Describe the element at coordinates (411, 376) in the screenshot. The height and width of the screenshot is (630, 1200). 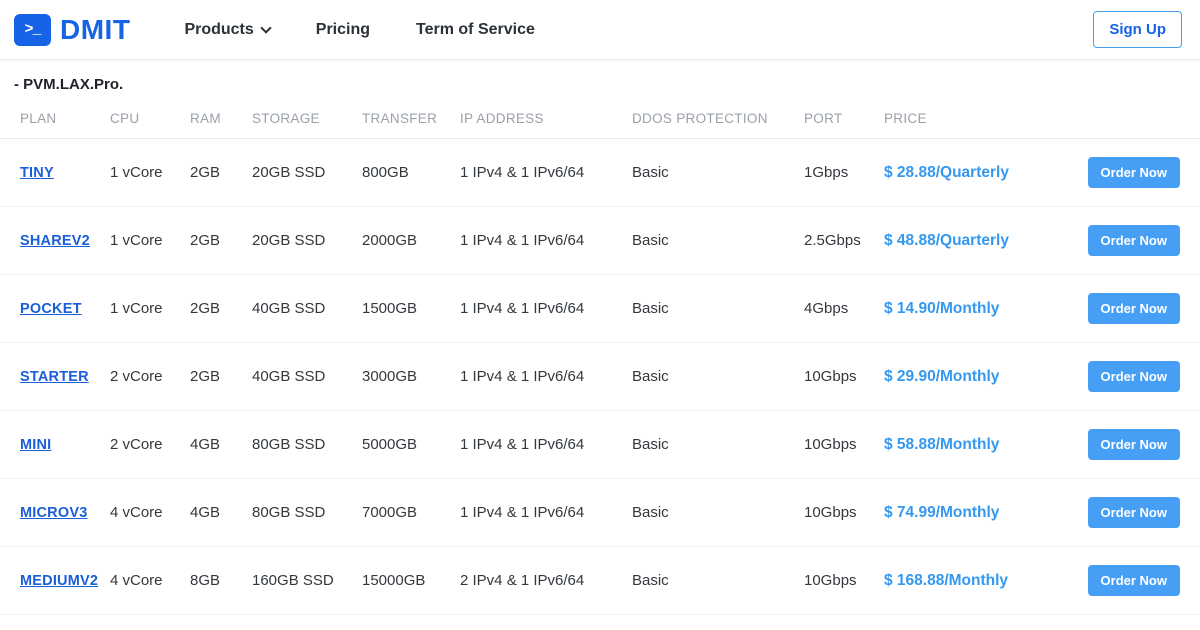
I see `transfer-cell: 3000GB` at that location.